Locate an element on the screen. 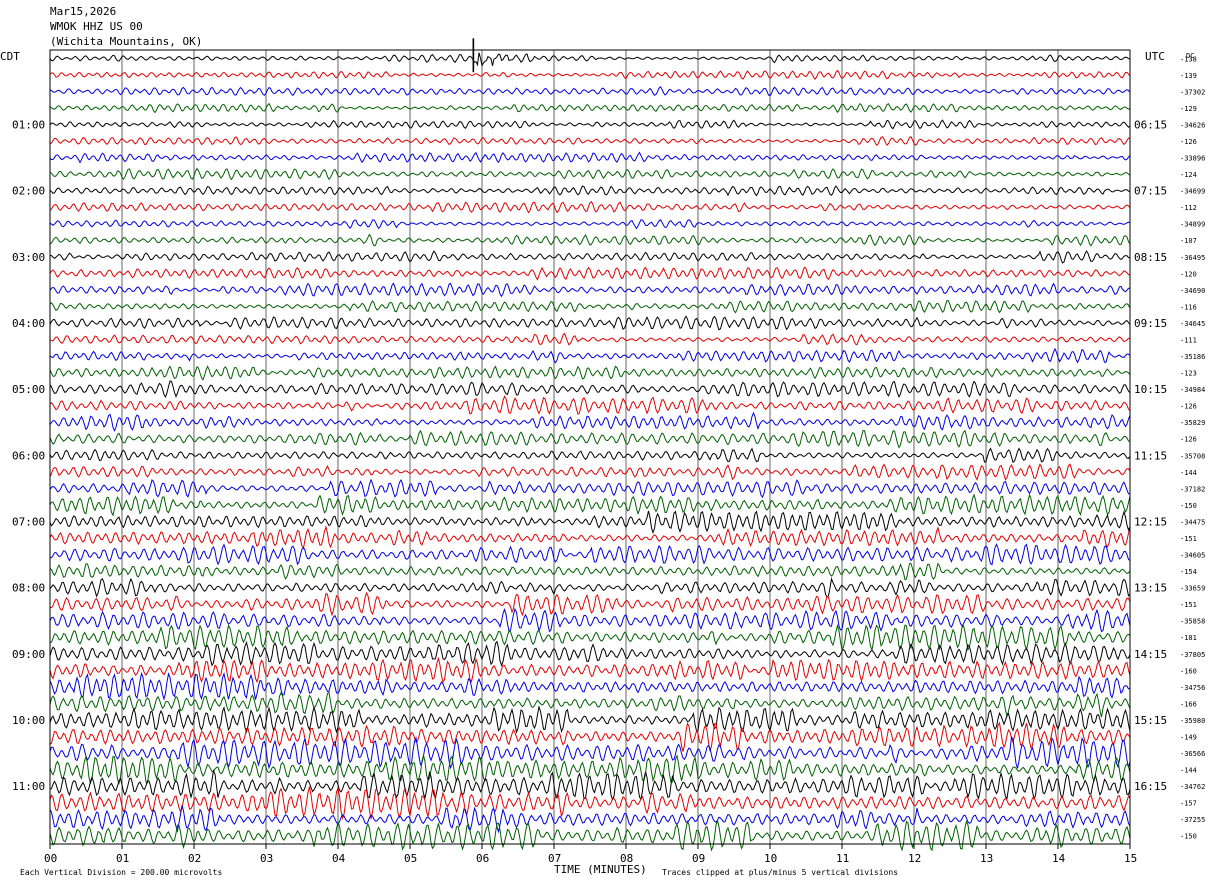  x-tick-label: 14 is located at coordinates (1059, 858).